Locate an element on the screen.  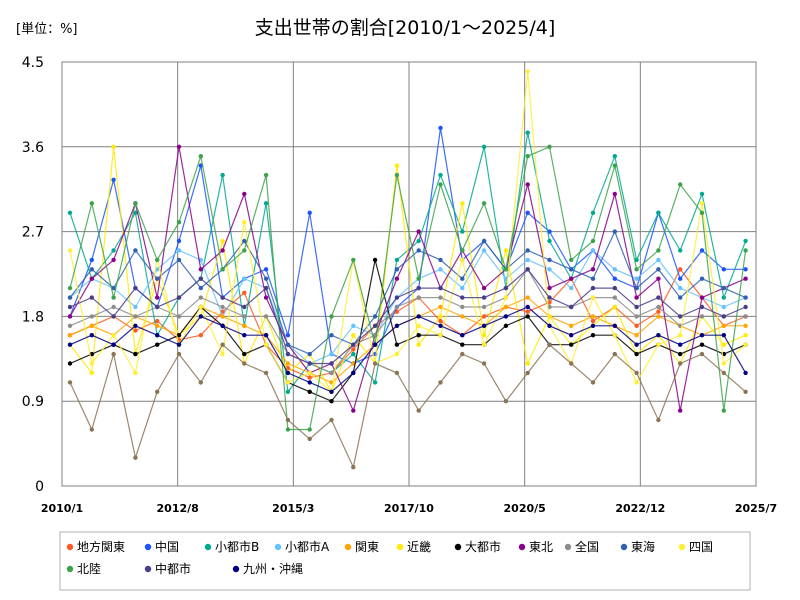
x-tick-label: 2022/12 is located at coordinates (640, 508).